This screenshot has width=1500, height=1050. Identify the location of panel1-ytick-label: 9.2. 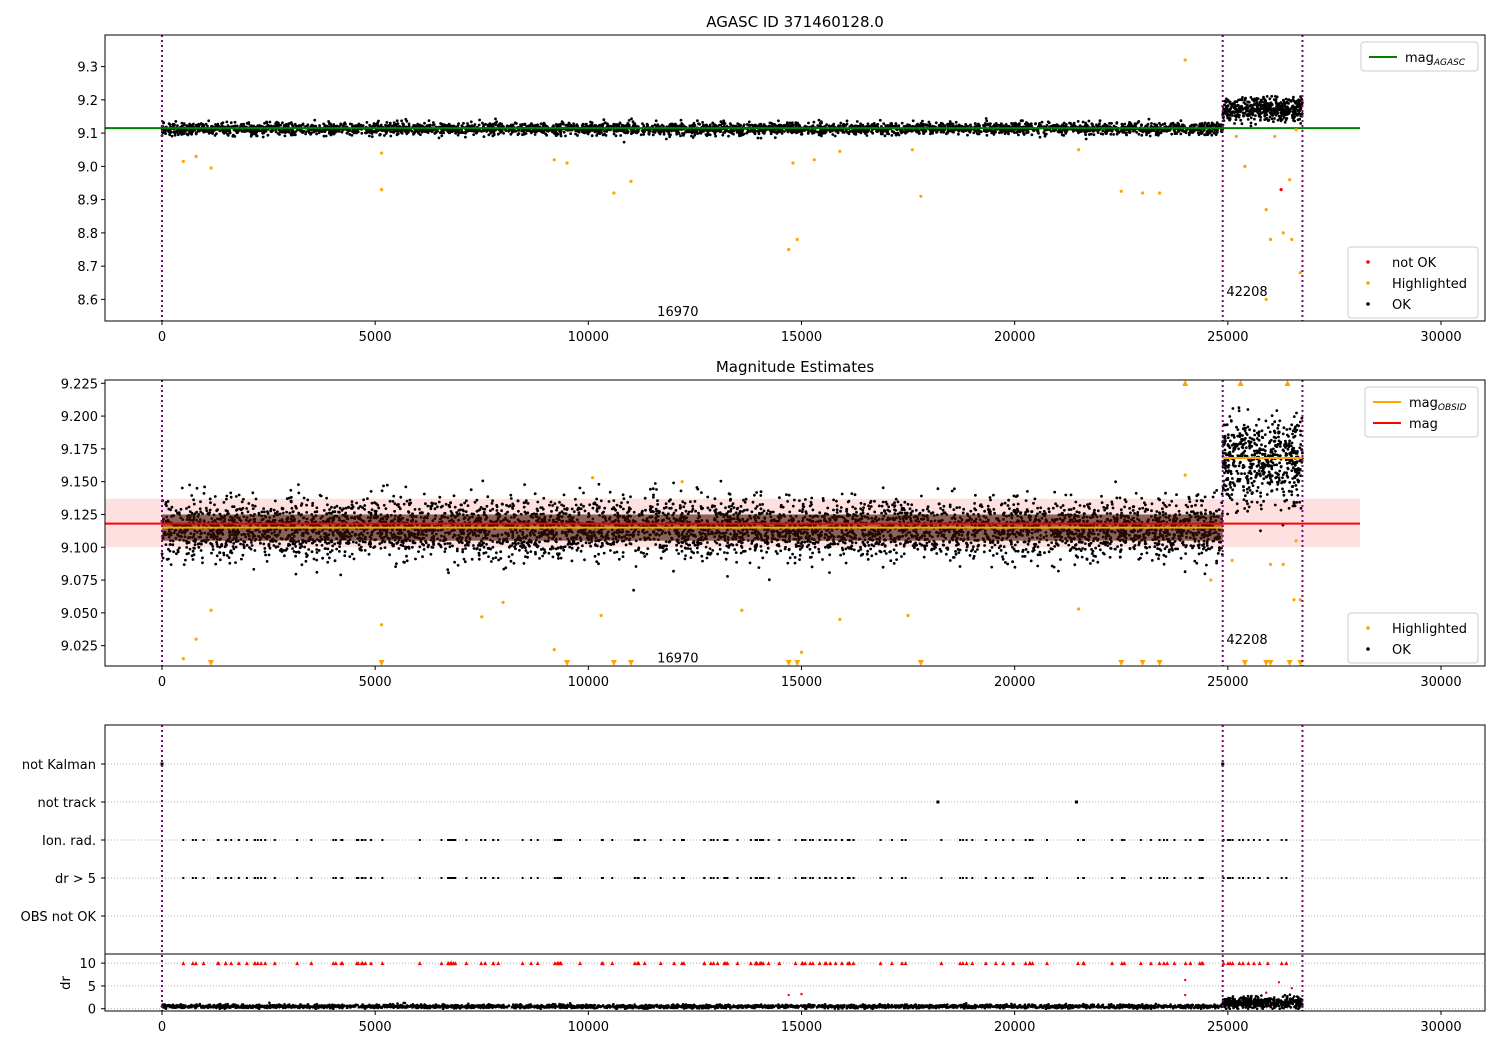
(87, 101).